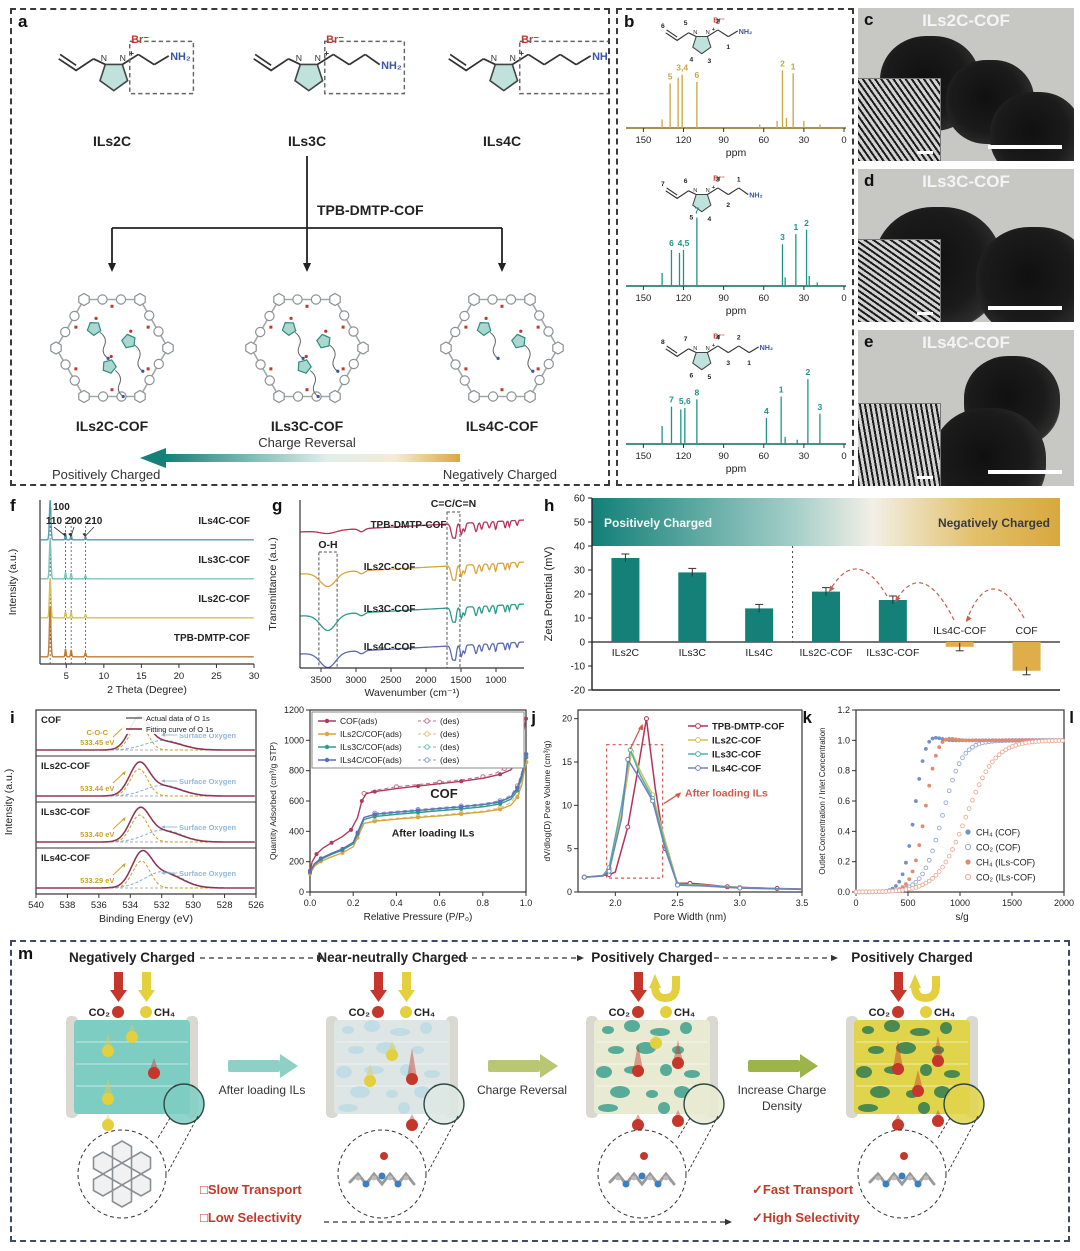 This screenshot has height=1251, width=1080. Describe the element at coordinates (549, 505) in the screenshot. I see `panel-letter-h: h` at that location.